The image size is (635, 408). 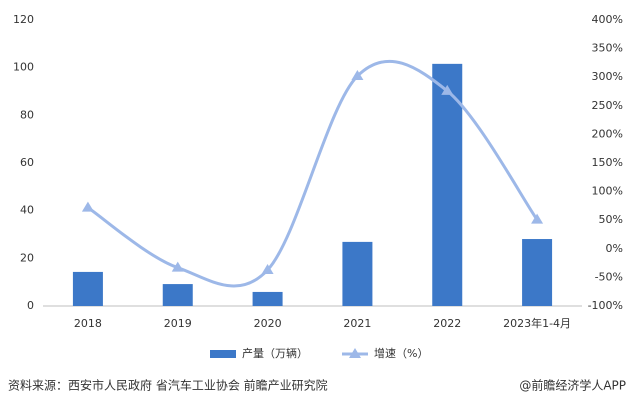 I want to click on source: 资料来源：西安市人民政府 省汽车工业协会 前瞻产业研究院, so click(x=168, y=385).